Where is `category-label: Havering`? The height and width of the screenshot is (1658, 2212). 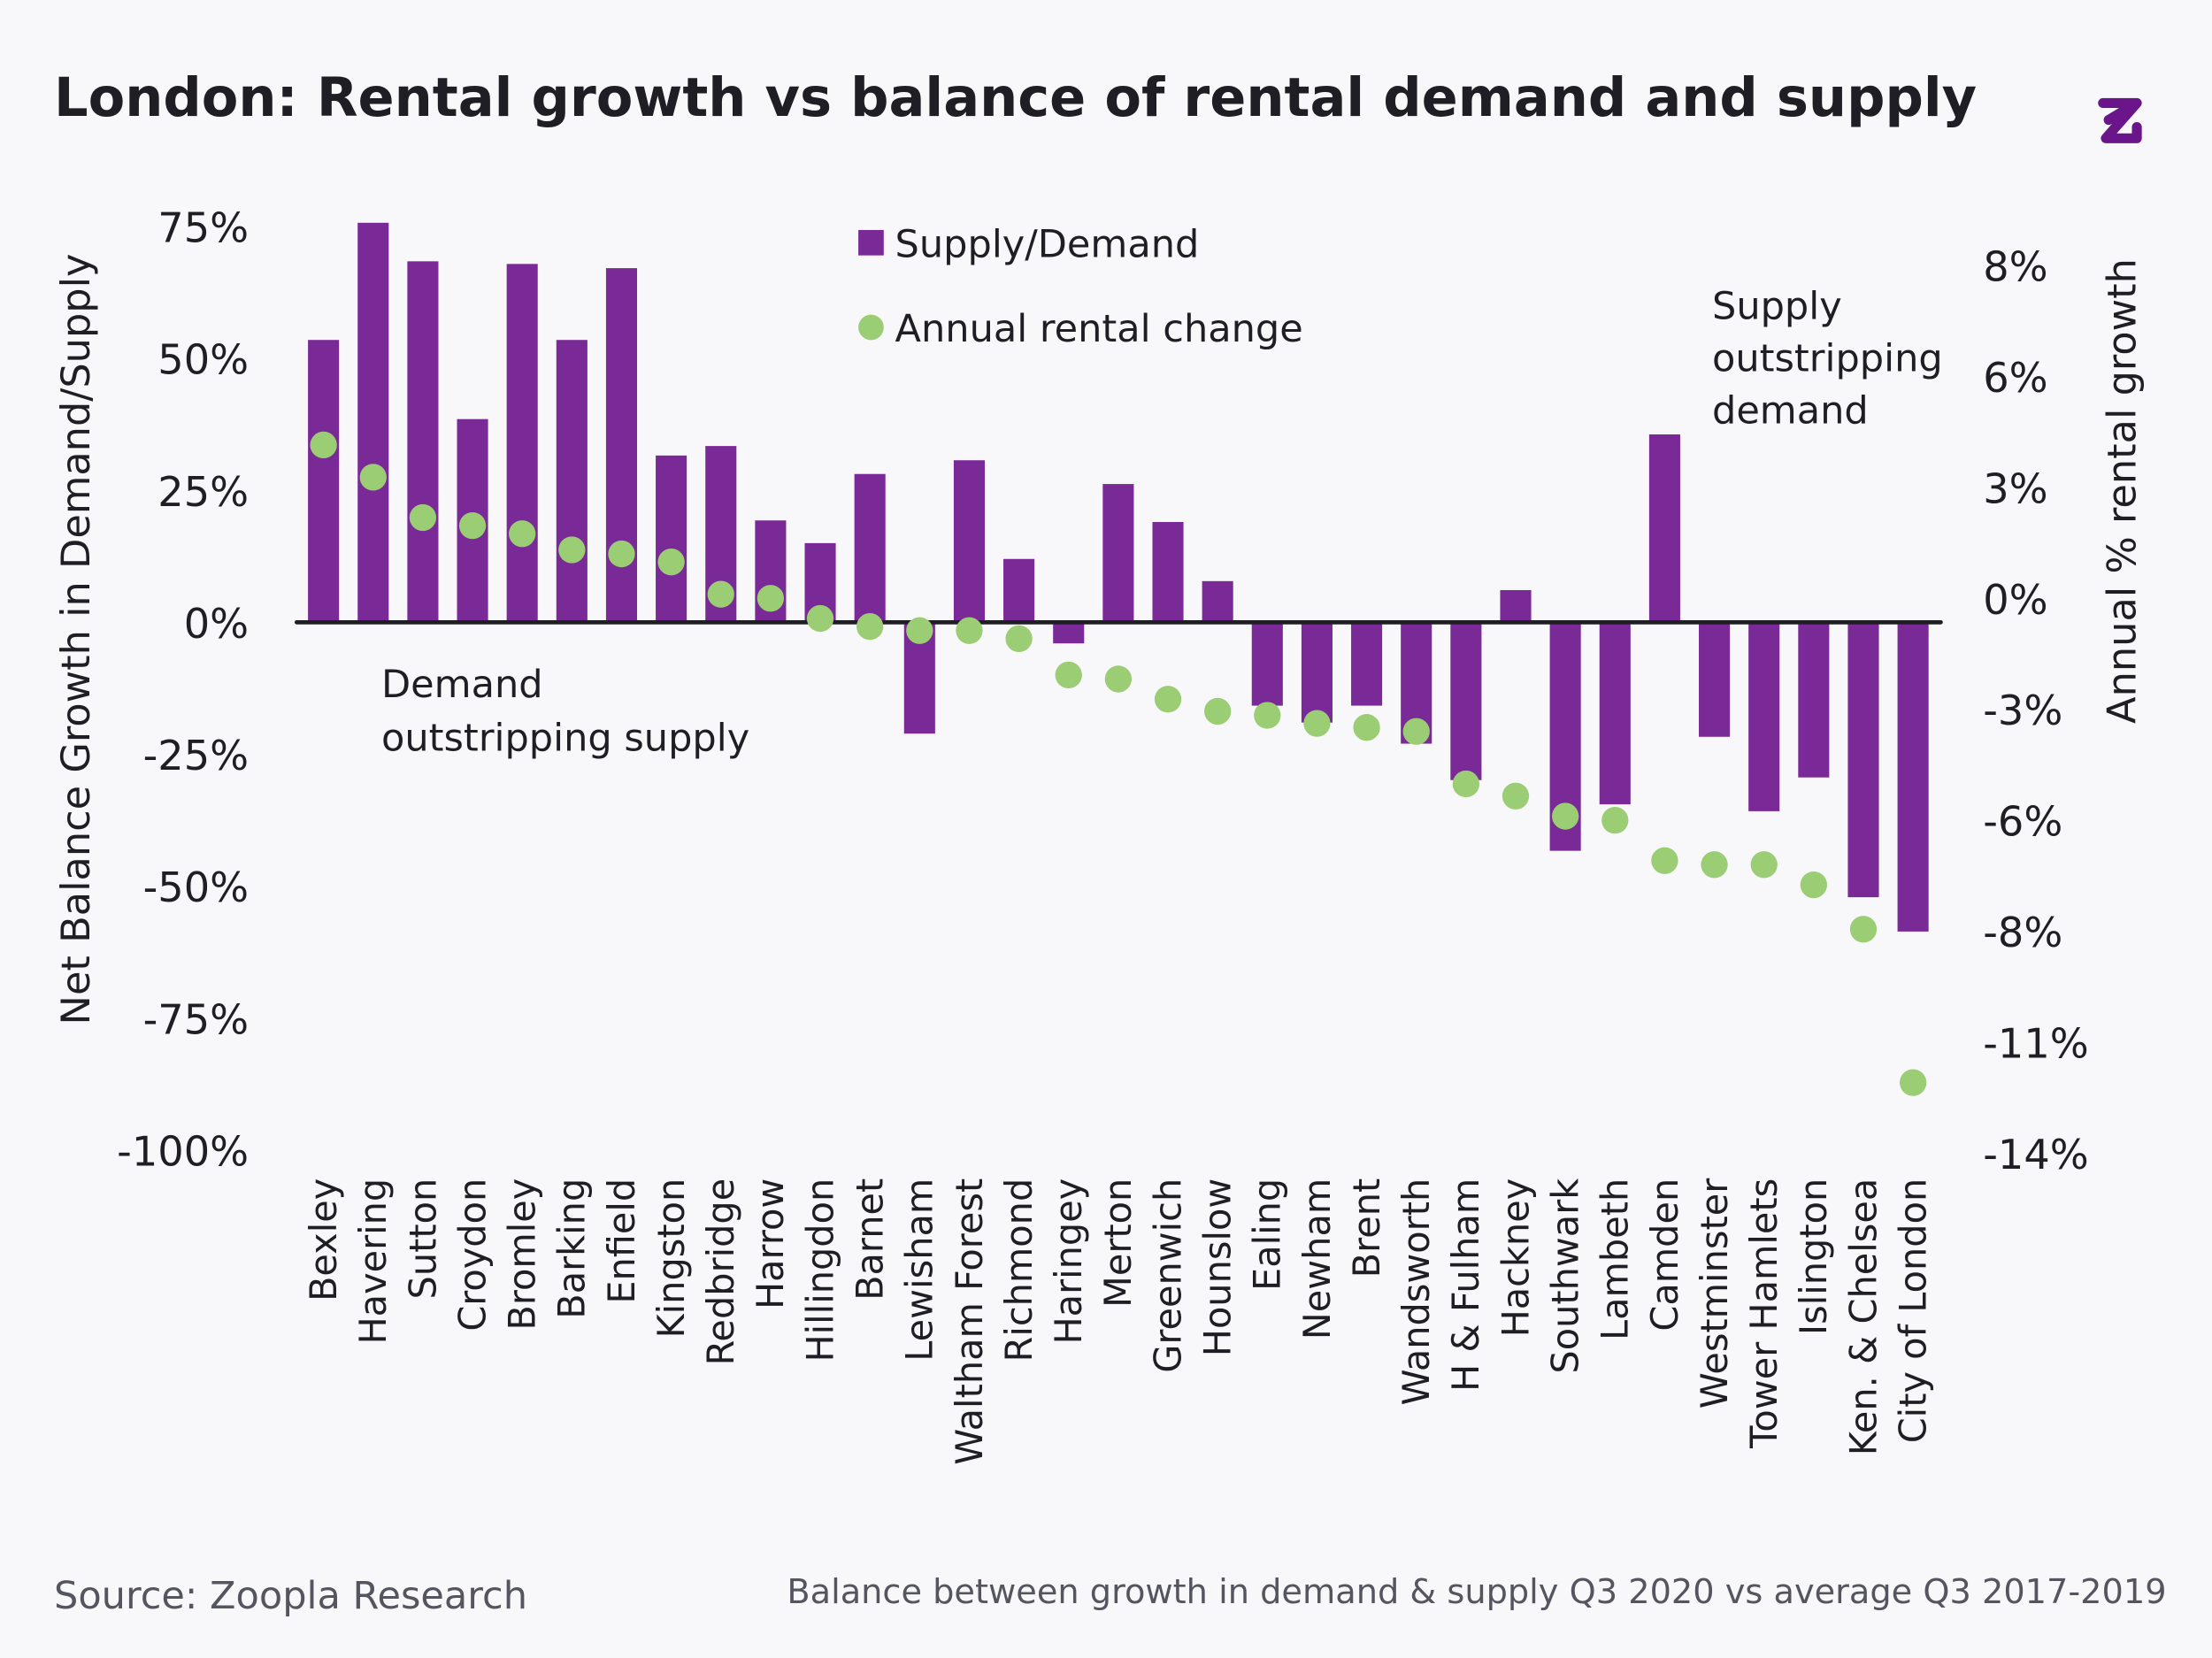 category-label: Havering is located at coordinates (374, 1261).